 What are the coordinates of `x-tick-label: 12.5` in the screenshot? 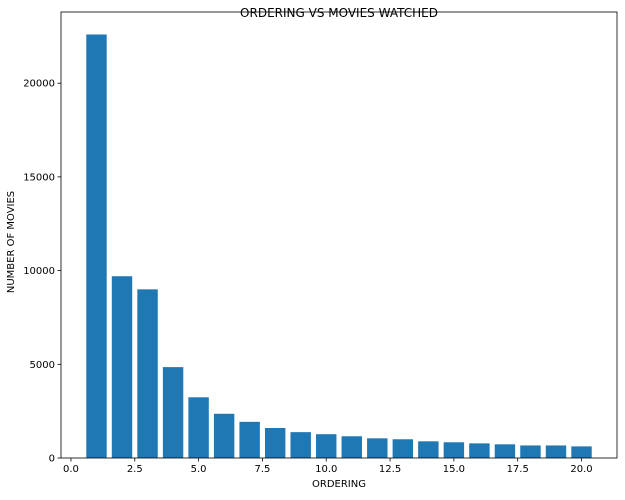 It's located at (390, 469).